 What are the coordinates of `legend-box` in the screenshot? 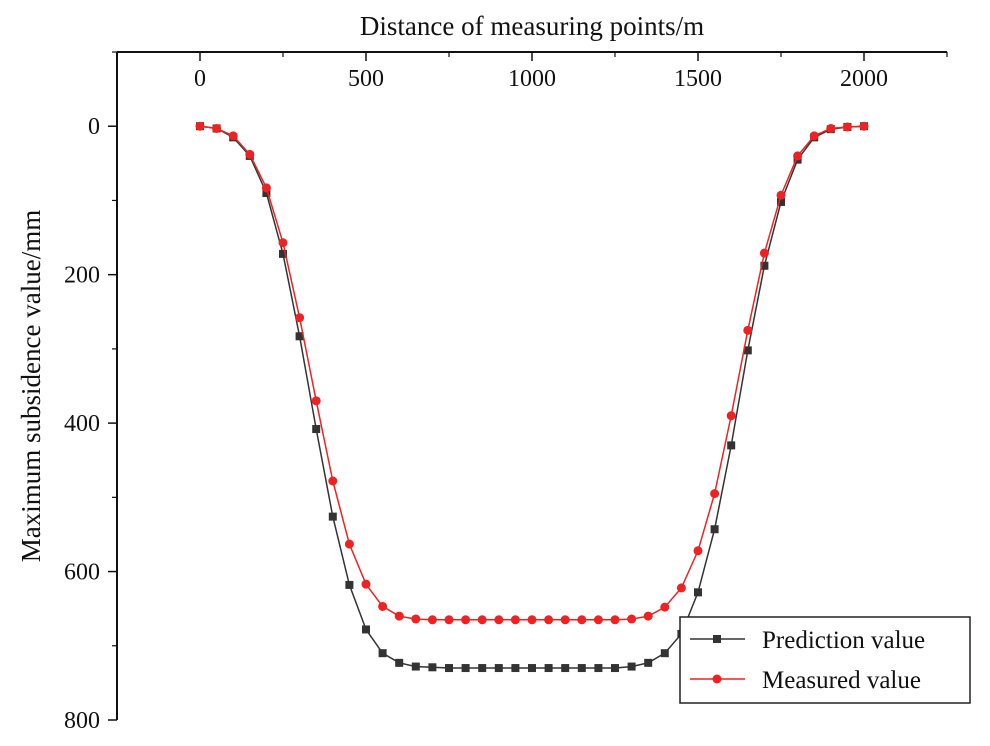 It's located at (825, 660).